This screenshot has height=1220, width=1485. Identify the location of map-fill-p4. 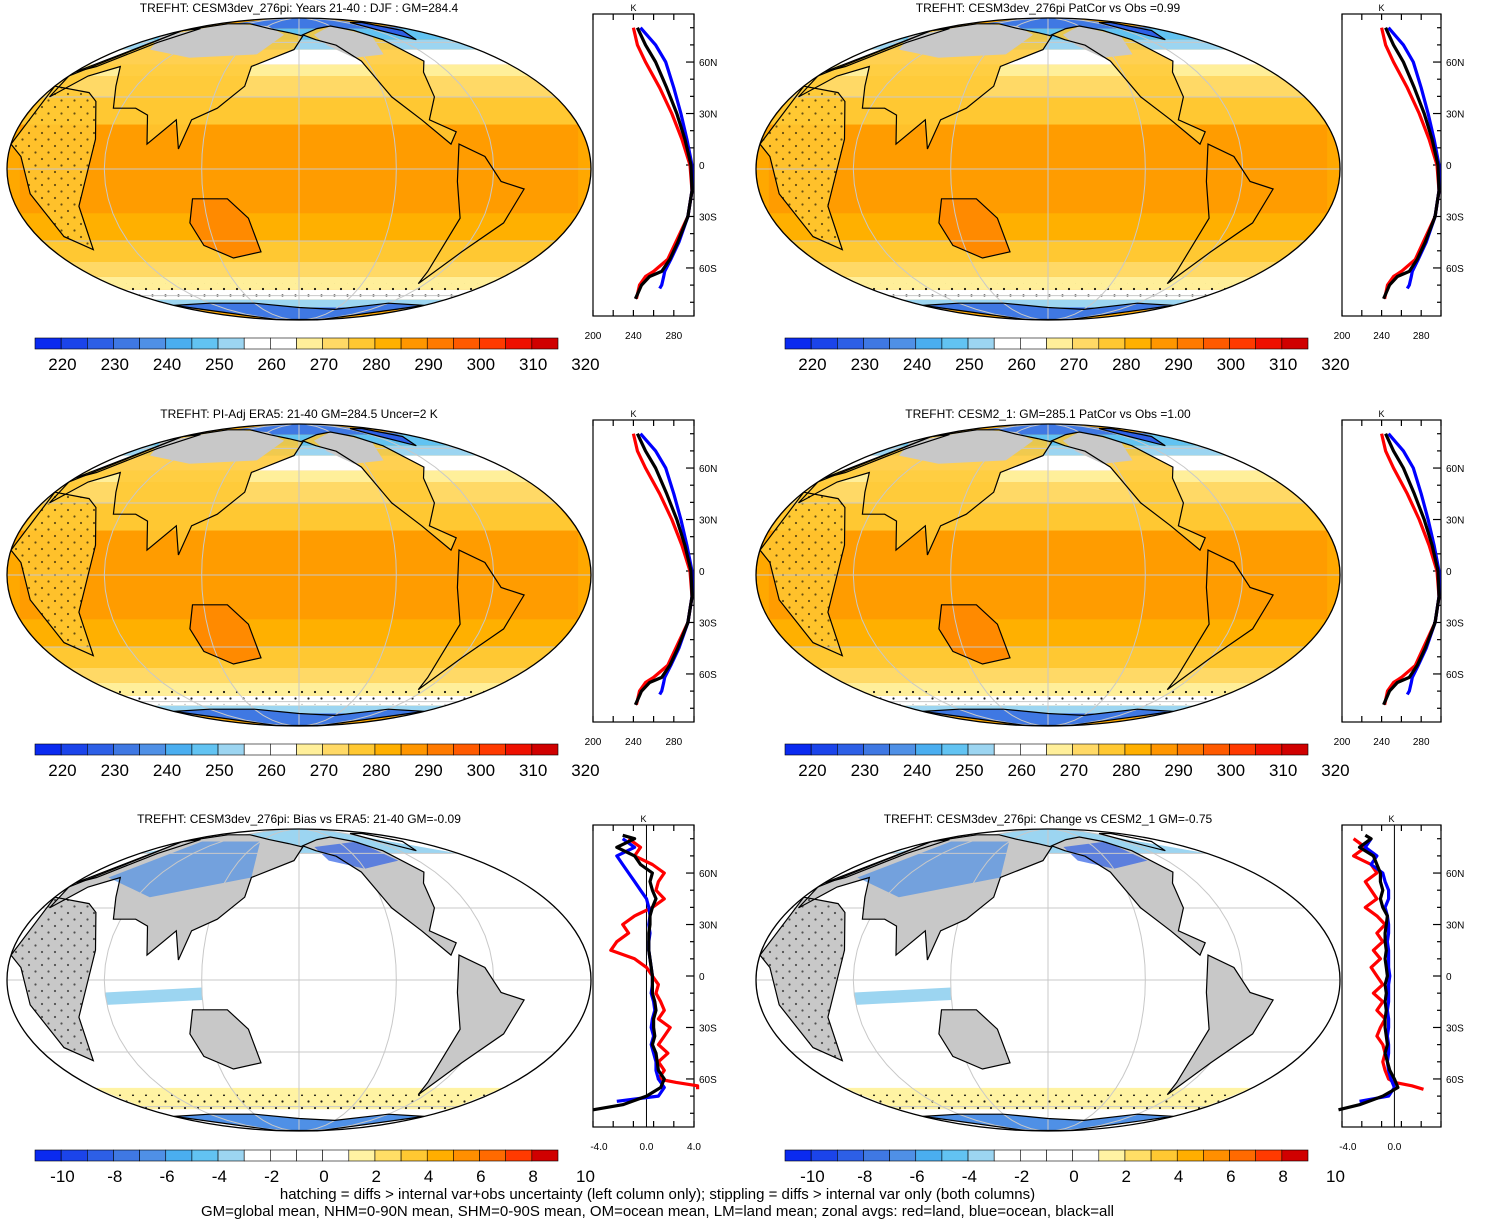
(1048, 575).